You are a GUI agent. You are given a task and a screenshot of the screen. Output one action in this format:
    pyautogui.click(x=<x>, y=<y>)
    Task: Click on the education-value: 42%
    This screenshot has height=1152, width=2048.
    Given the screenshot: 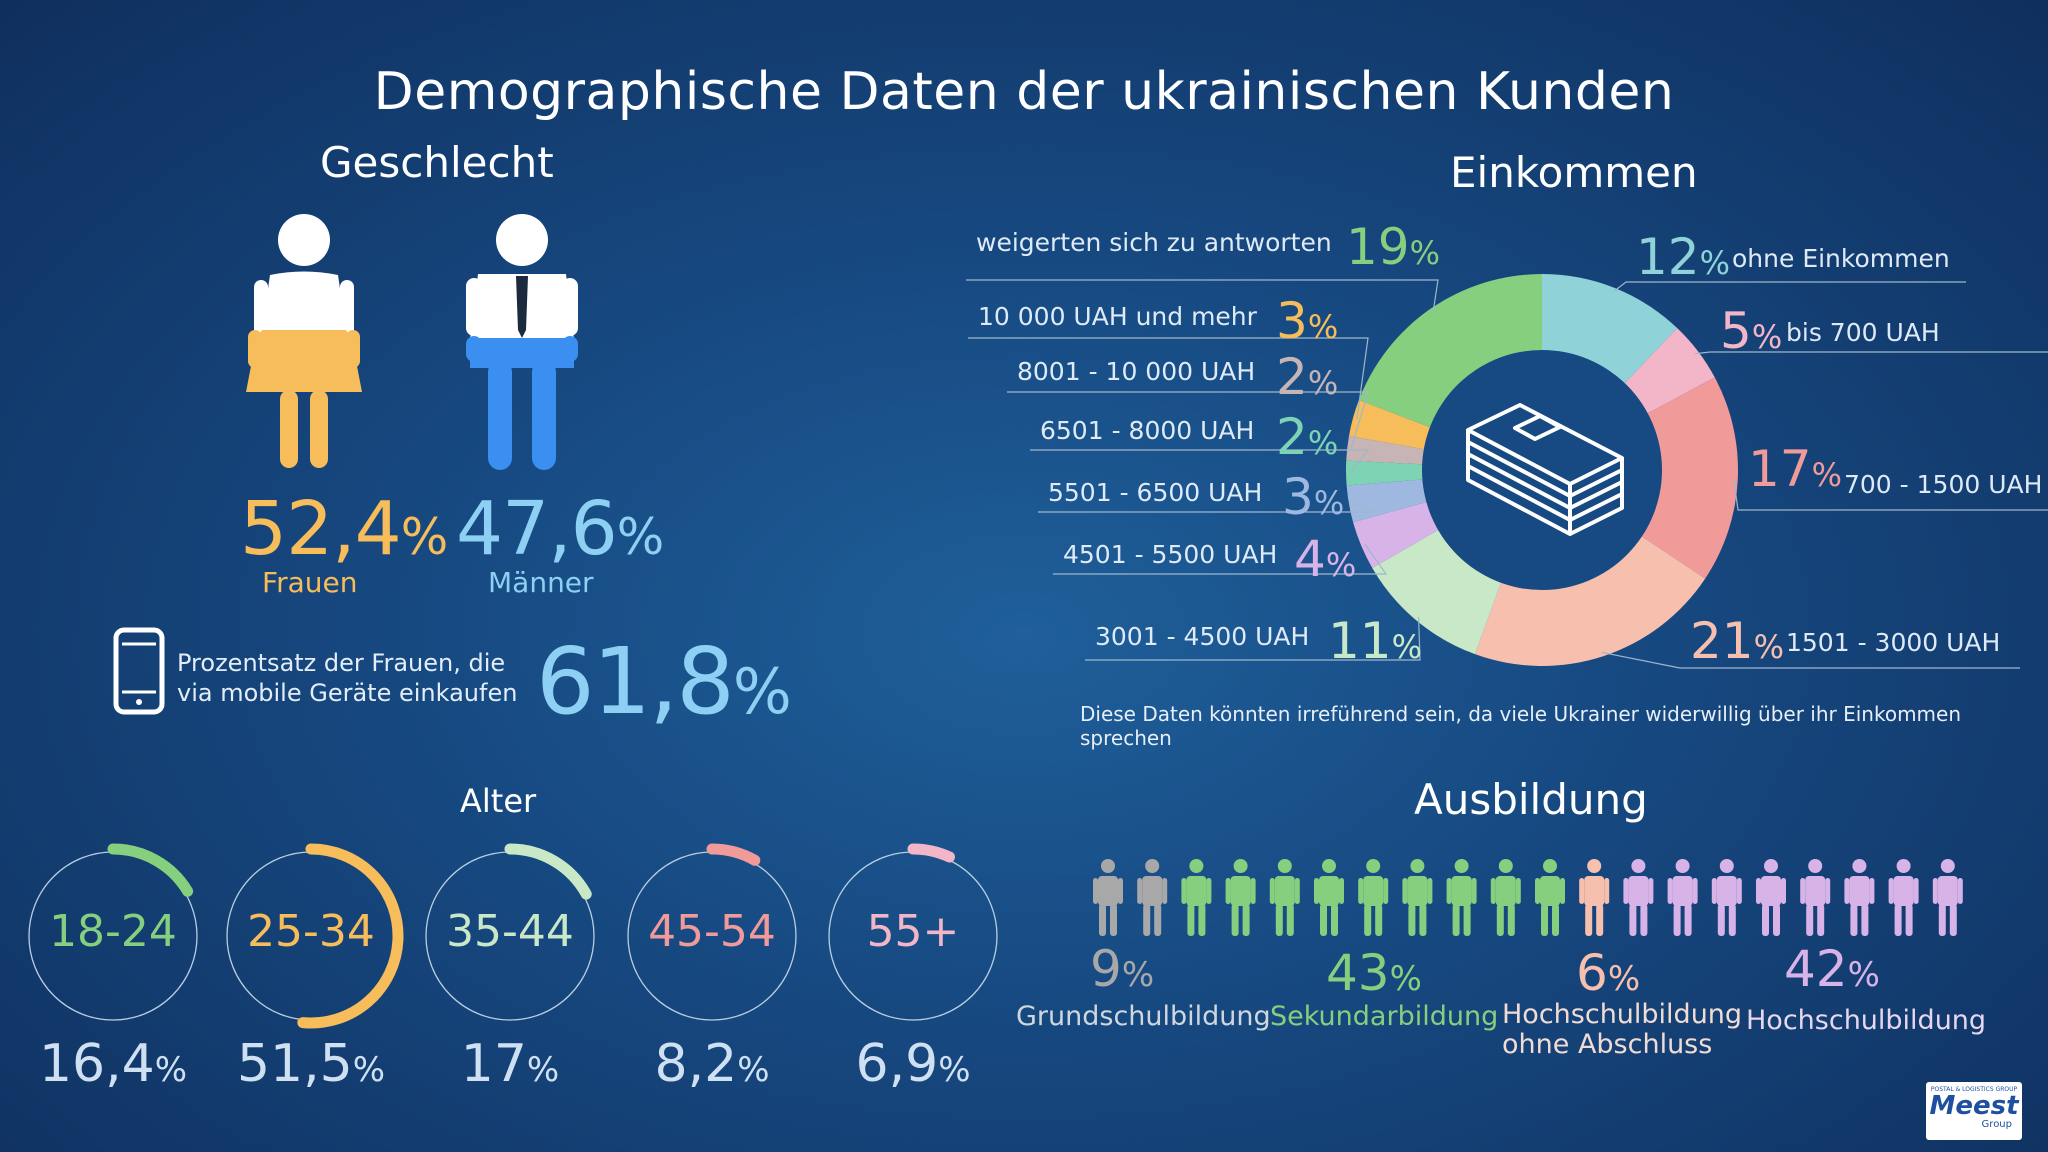 What is the action you would take?
    pyautogui.click(x=1832, y=969)
    